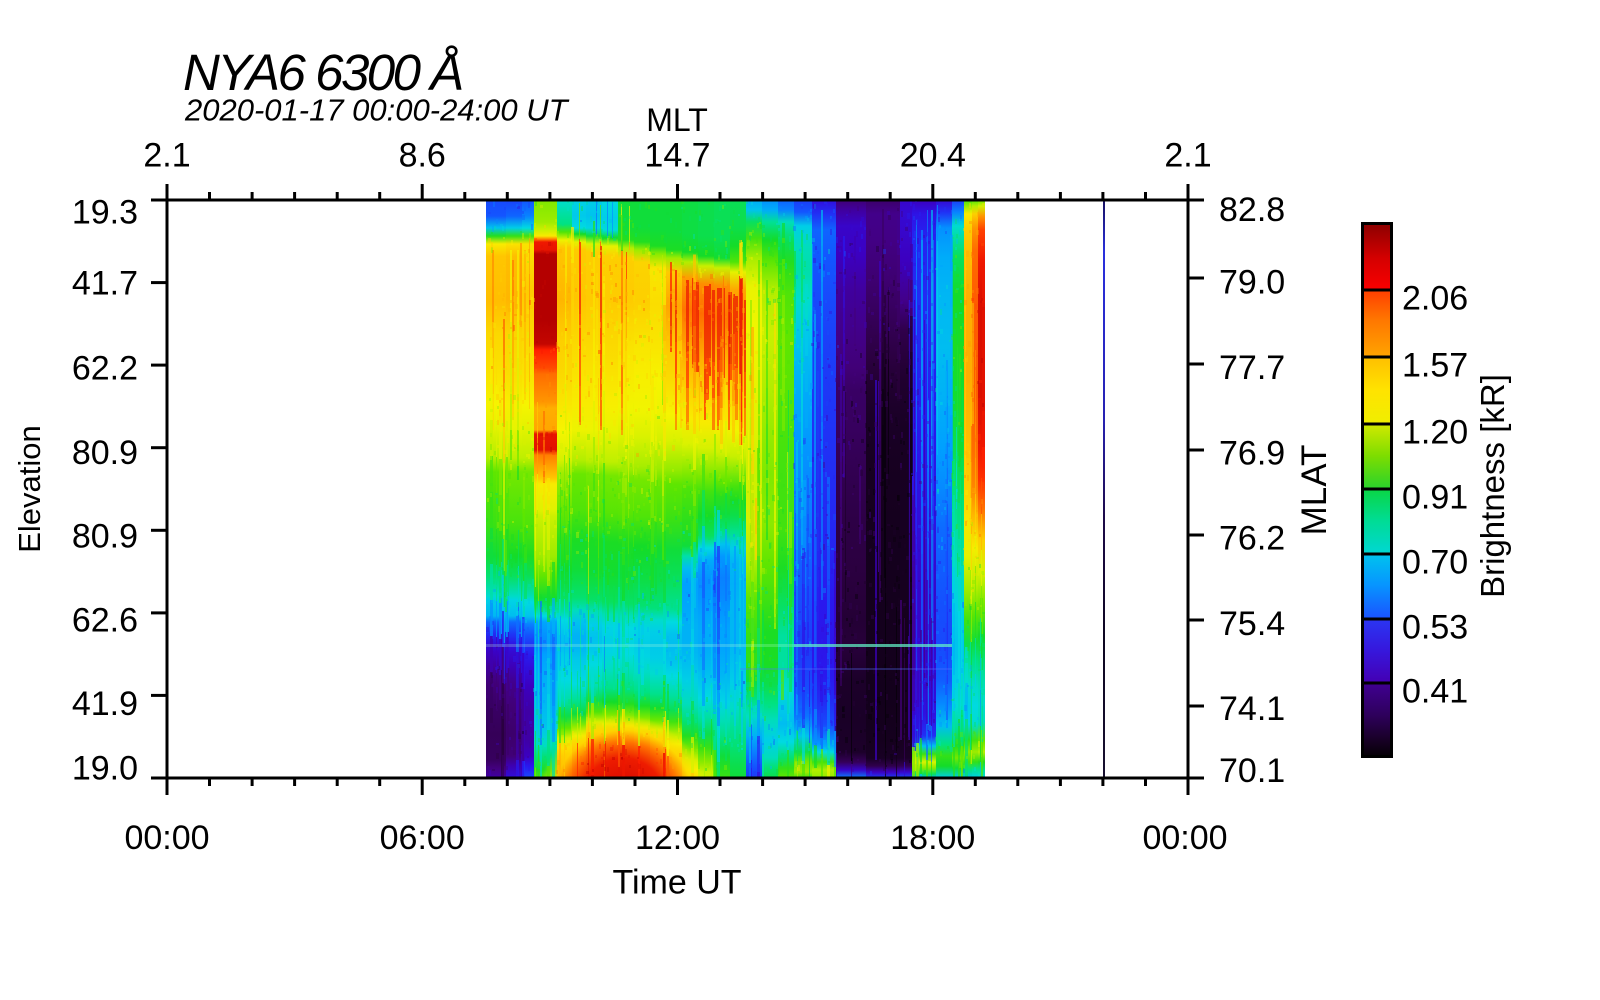 This screenshot has width=1600, height=1000. I want to click on svg-text: MLAT, so click(1314, 490).